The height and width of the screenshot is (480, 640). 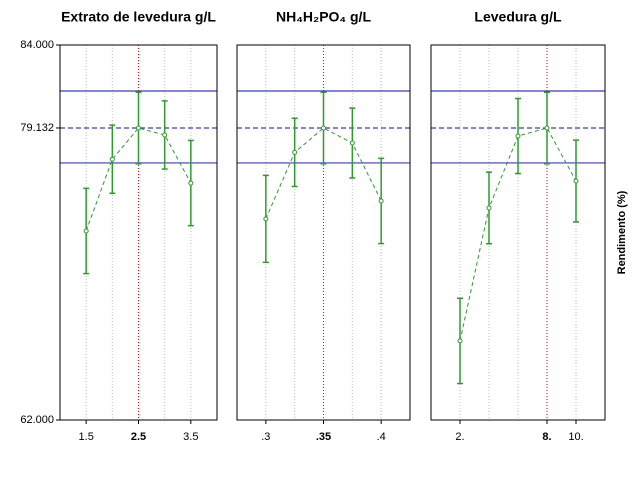 What do you see at coordinates (381, 437) in the screenshot?
I see `x-tick-label: .4` at bounding box center [381, 437].